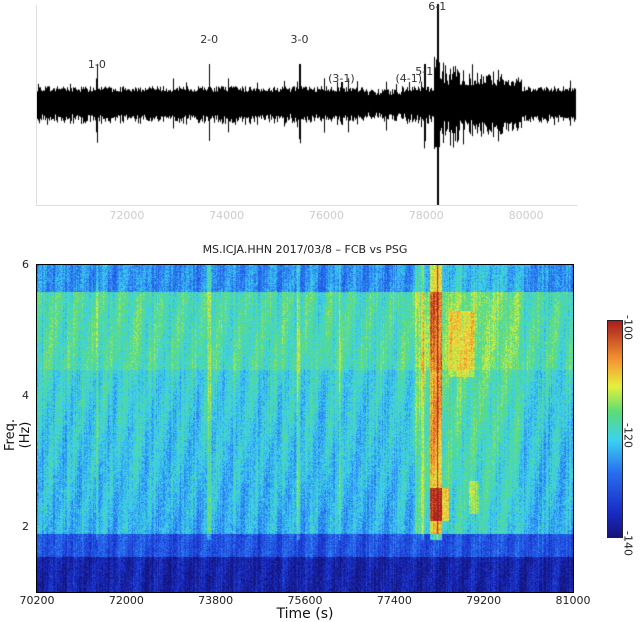 The width and height of the screenshot is (640, 622). Describe the element at coordinates (227, 215) in the screenshot. I see `seismogram-x-tick: 74000` at that location.